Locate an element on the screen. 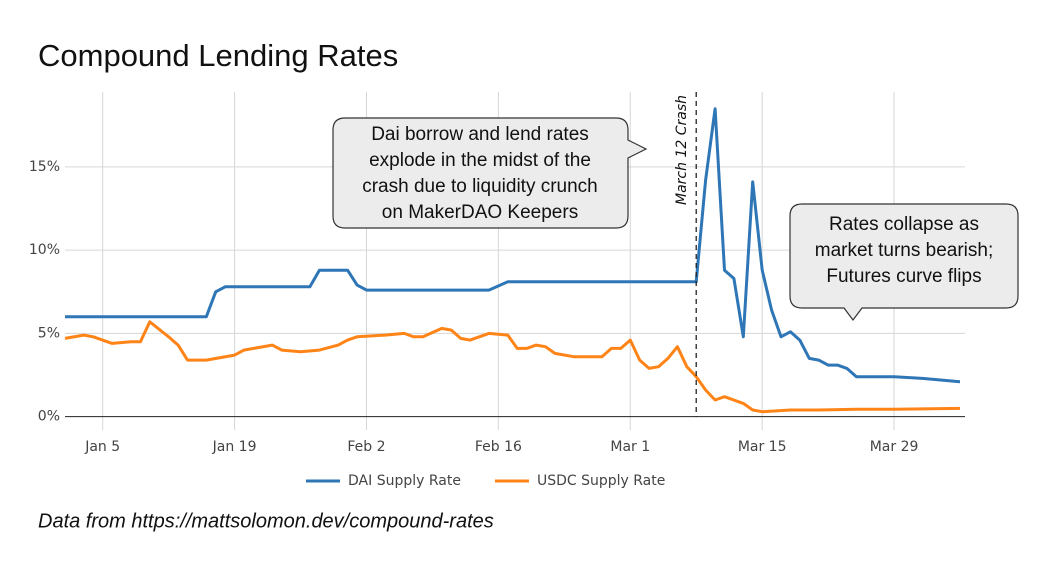 The width and height of the screenshot is (1042, 578). x-tick-label: Feb 2 is located at coordinates (366, 447).